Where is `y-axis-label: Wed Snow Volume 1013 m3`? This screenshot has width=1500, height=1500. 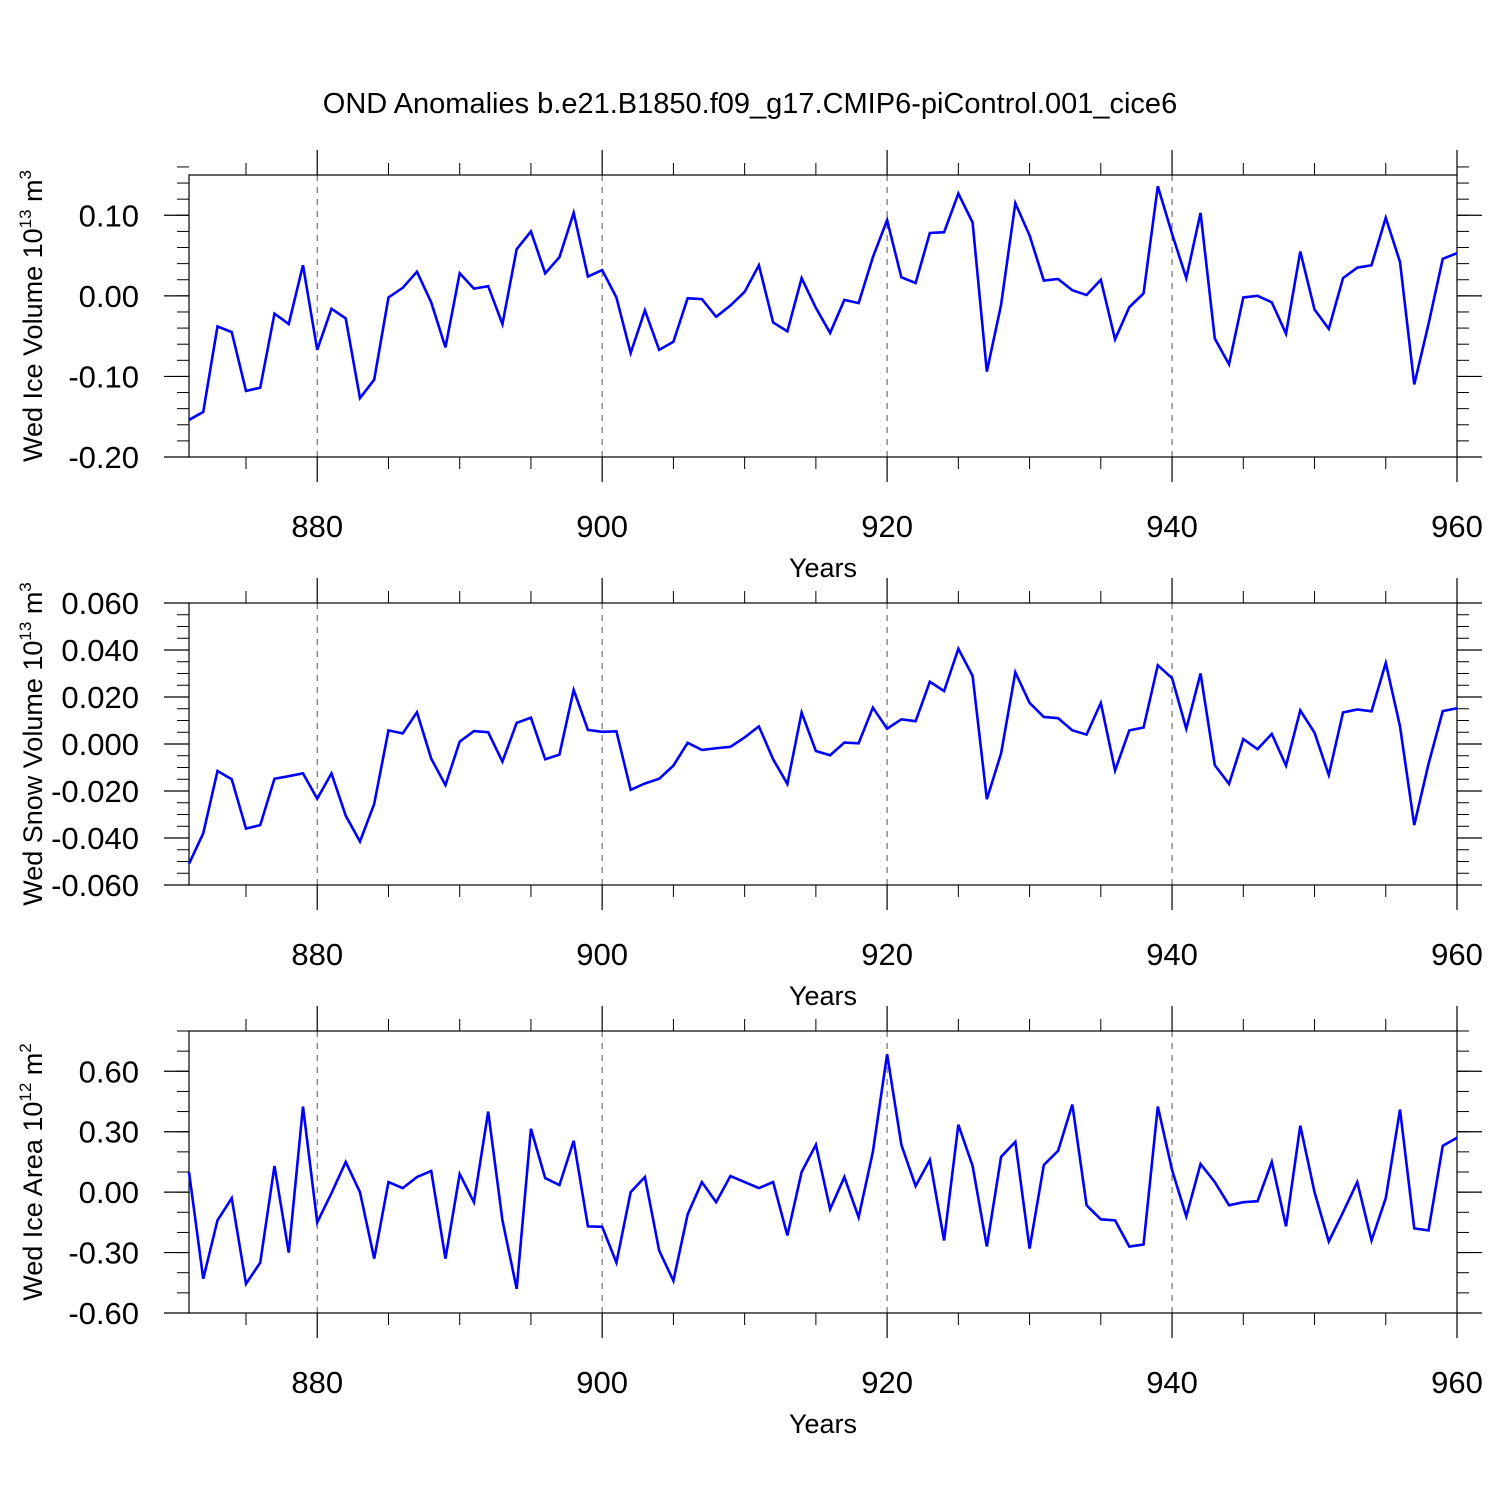
y-axis-label: Wed Snow Volume 1013 m3 is located at coordinates (32, 744).